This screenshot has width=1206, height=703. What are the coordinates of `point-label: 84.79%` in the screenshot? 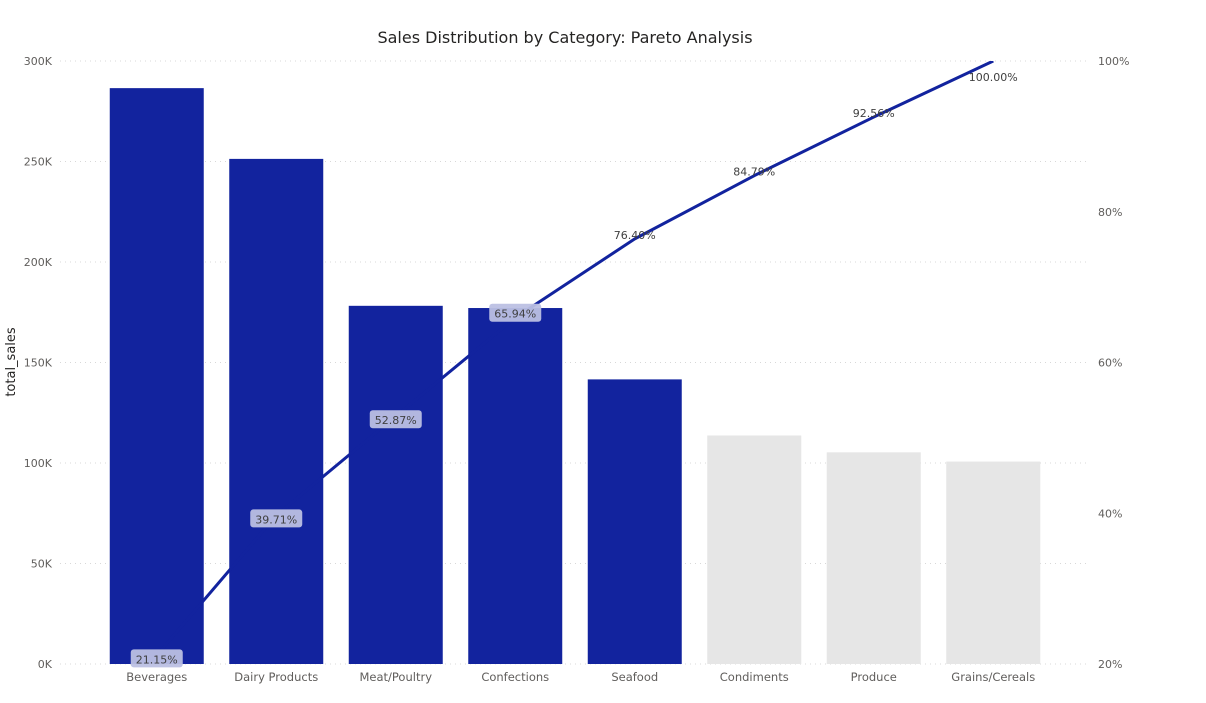 It's located at (754, 172).